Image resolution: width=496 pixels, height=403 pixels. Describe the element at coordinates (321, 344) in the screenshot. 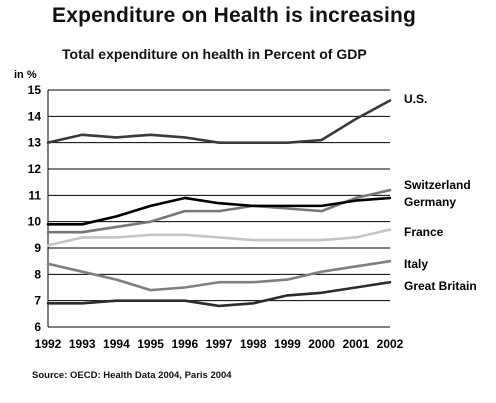

I see `x-tick-label: 2000` at that location.